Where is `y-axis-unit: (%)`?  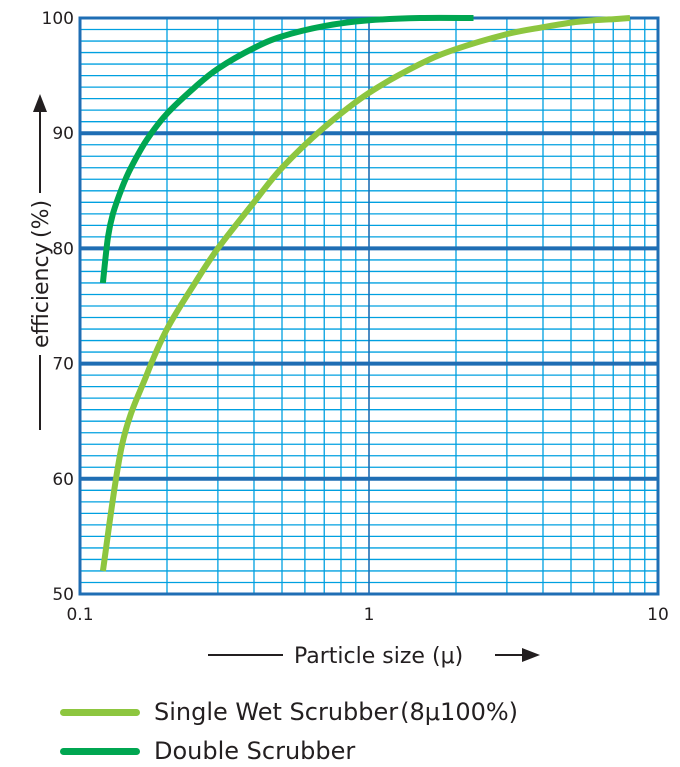 y-axis-unit: (%) is located at coordinates (41, 219).